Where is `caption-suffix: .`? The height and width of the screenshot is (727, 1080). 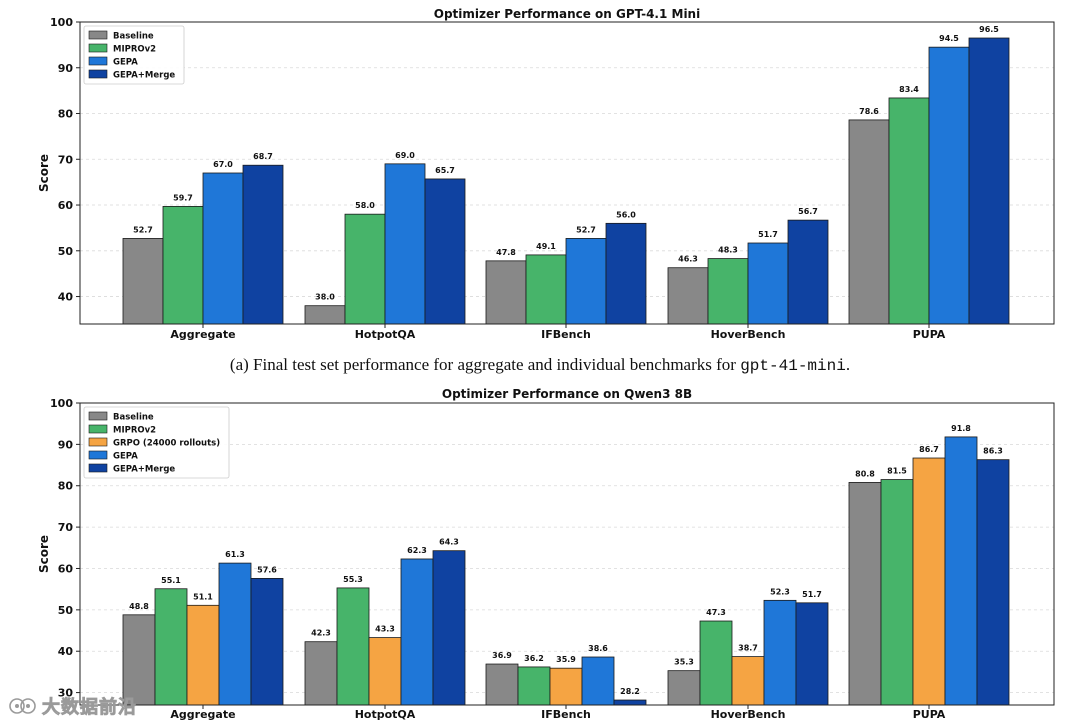
caption-suffix: . is located at coordinates (848, 364).